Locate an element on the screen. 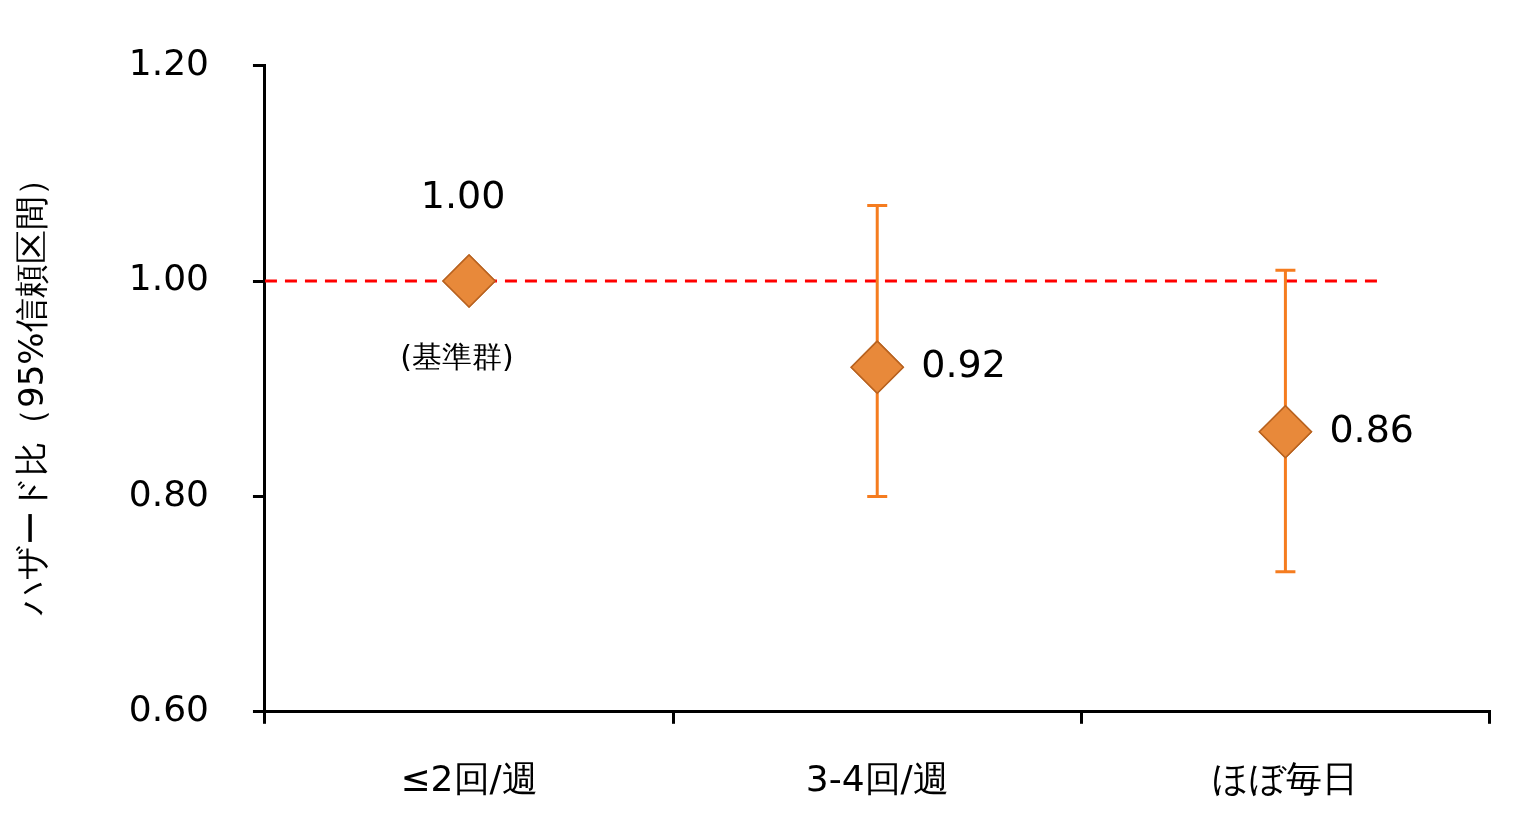 This screenshot has width=1517, height=839. x-tick-label: ≤2回/週 is located at coordinates (469, 778).